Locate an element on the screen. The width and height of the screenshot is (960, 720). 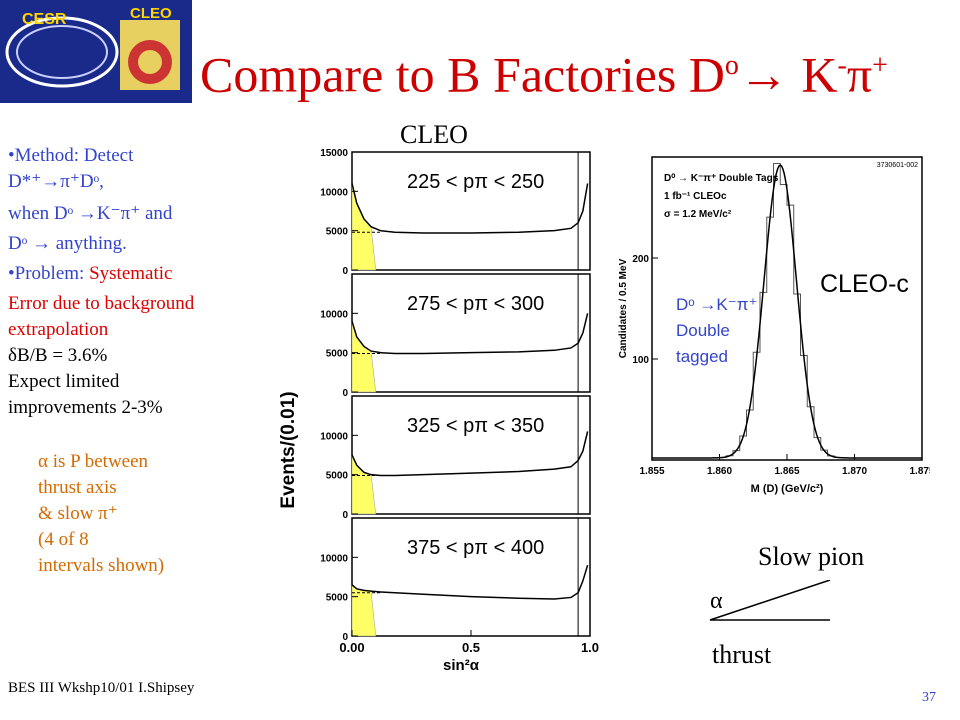
x-tick-label: 0.00 is located at coordinates (351, 647).